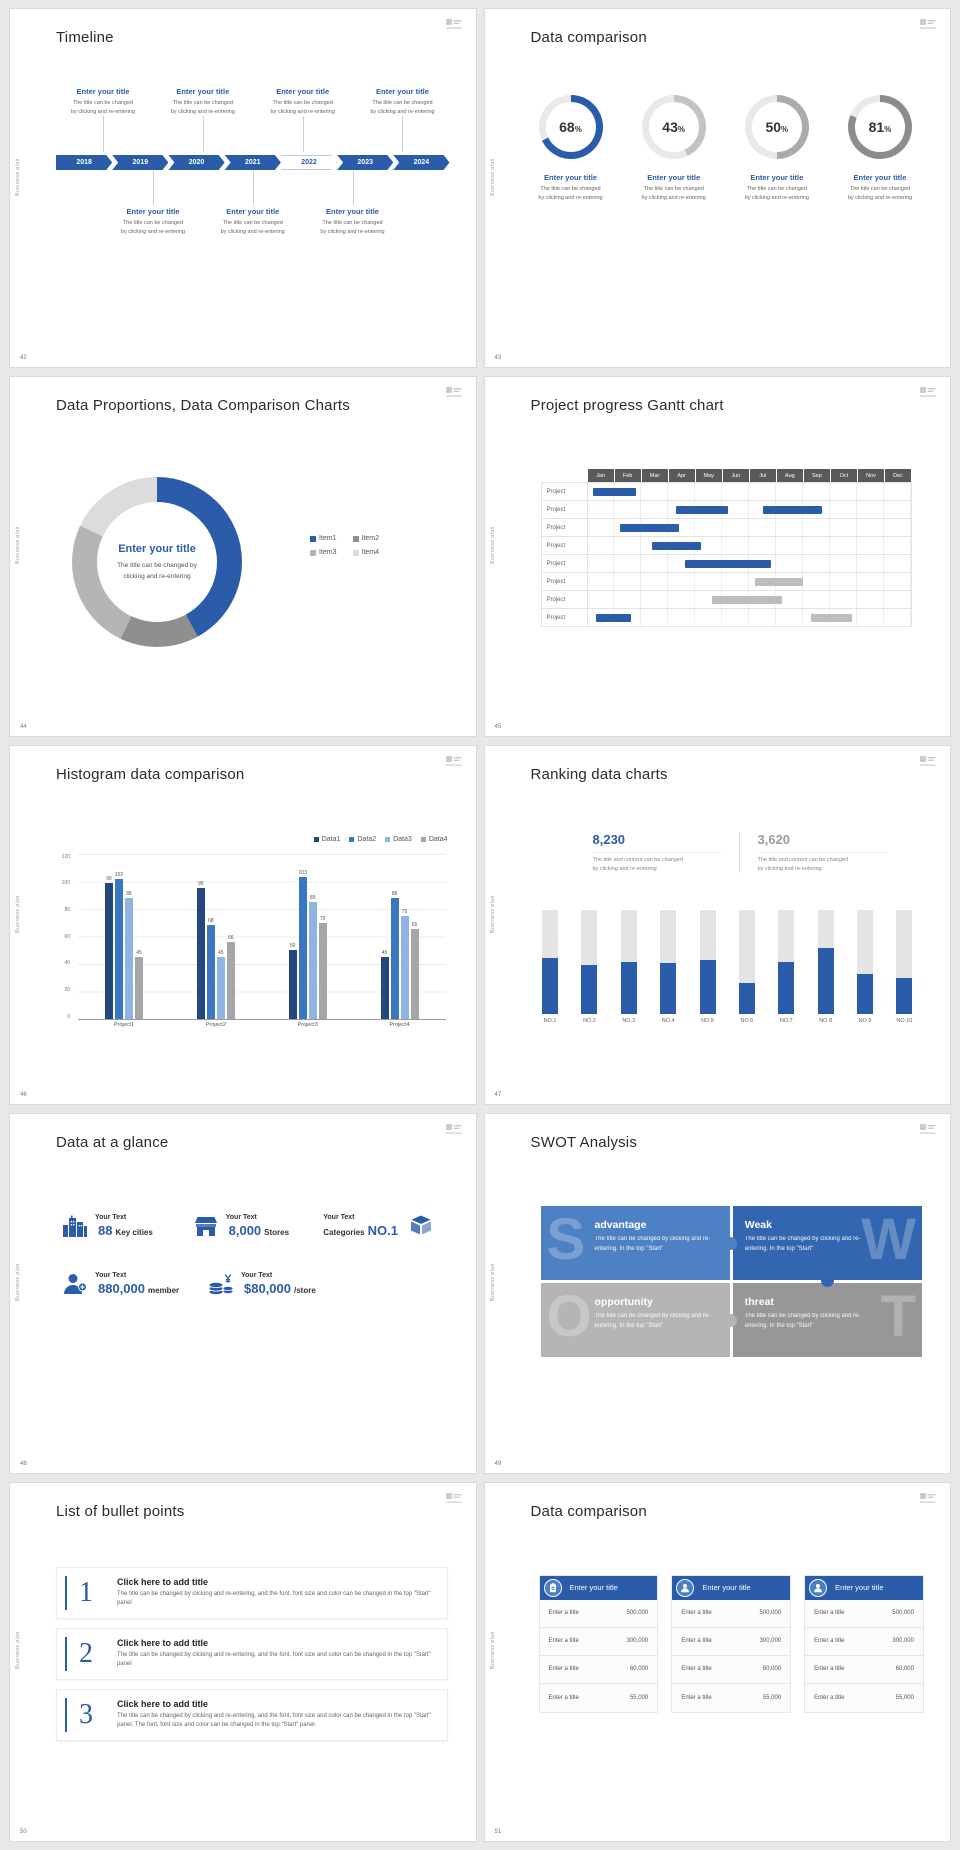  Describe the element at coordinates (759, 1302) in the screenshot. I see `swot-heading: threat` at that location.